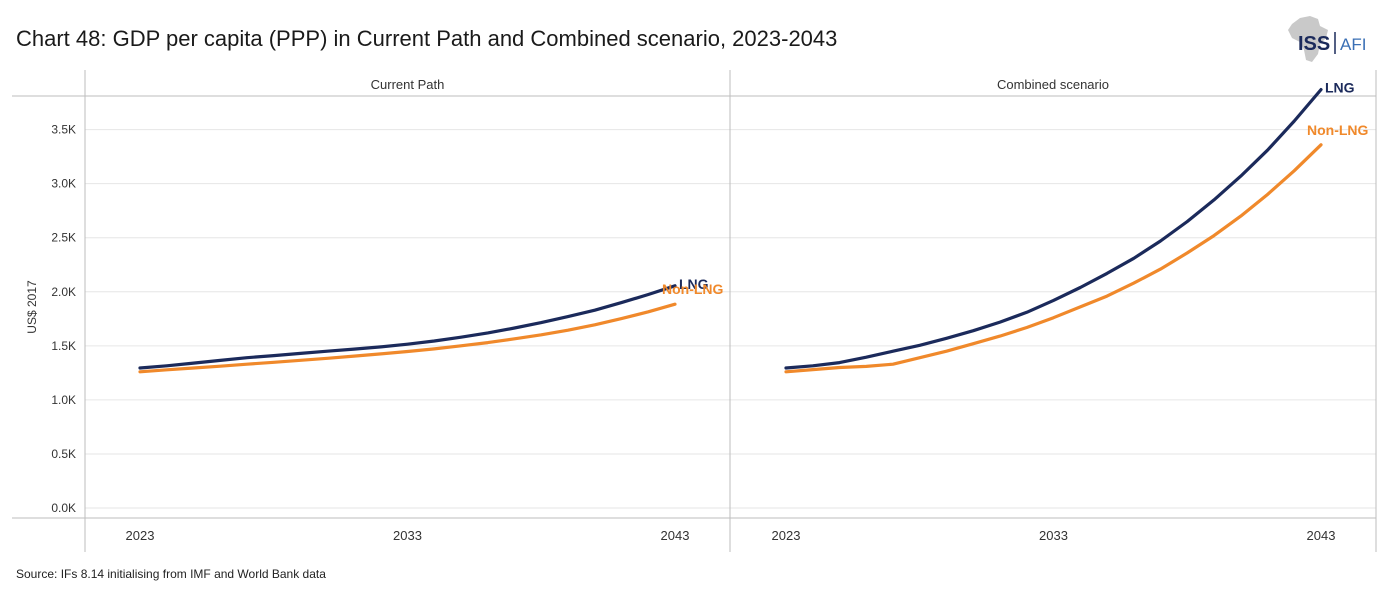 This screenshot has height=600, width=1389. Describe the element at coordinates (63, 400) in the screenshot. I see `y-tick-label: 1.0K` at that location.